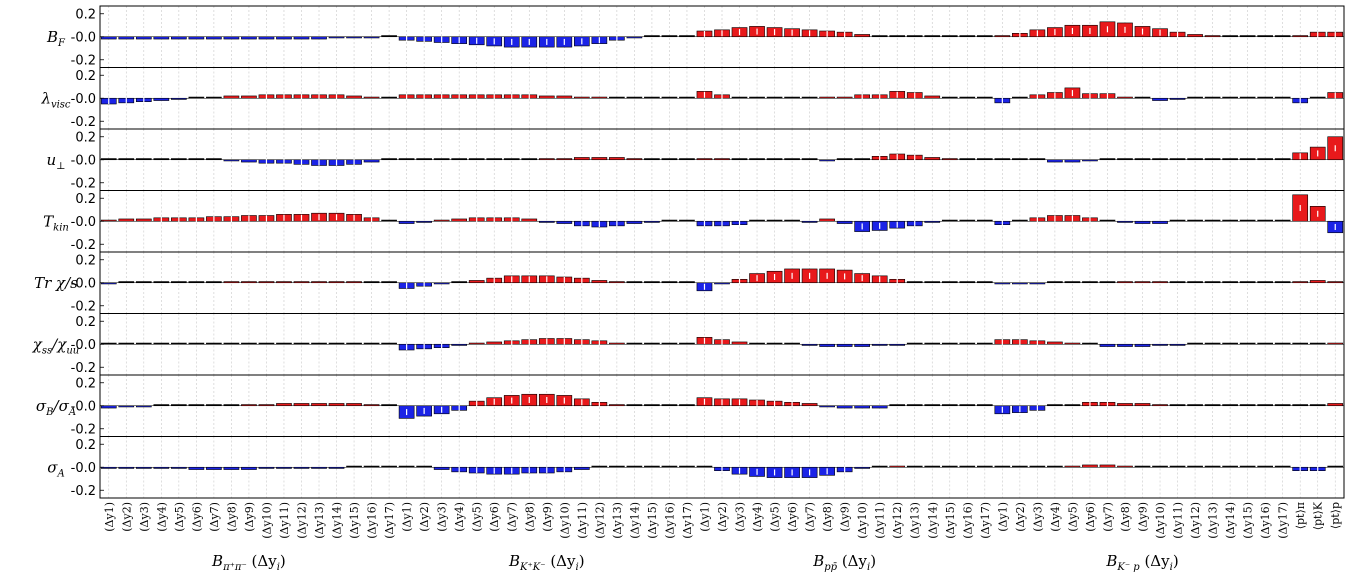 This screenshot has width=1360, height=573. What do you see at coordinates (932, 520) in the screenshot?
I see `x-tick-label: (Δy14)` at bounding box center [932, 520].